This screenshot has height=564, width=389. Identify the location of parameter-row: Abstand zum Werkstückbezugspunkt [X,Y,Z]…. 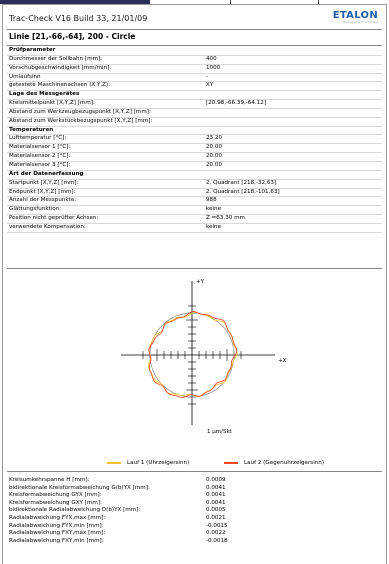
(194, 122).